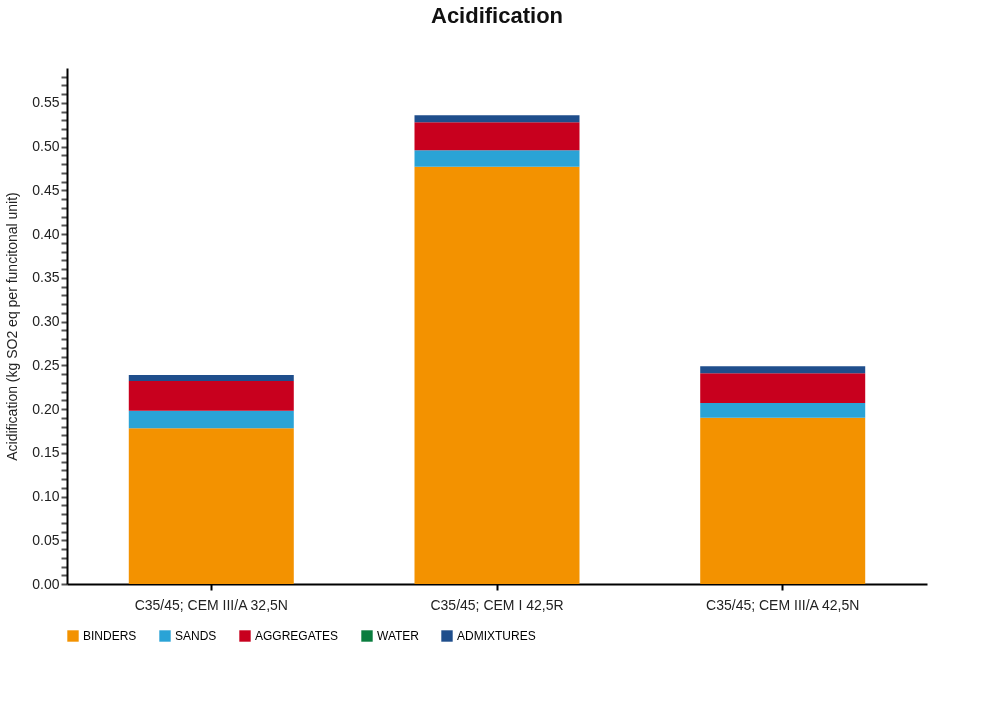 The height and width of the screenshot is (702, 1008). Describe the element at coordinates (46, 539) in the screenshot. I see `y-tick-label: 0.05` at that location.